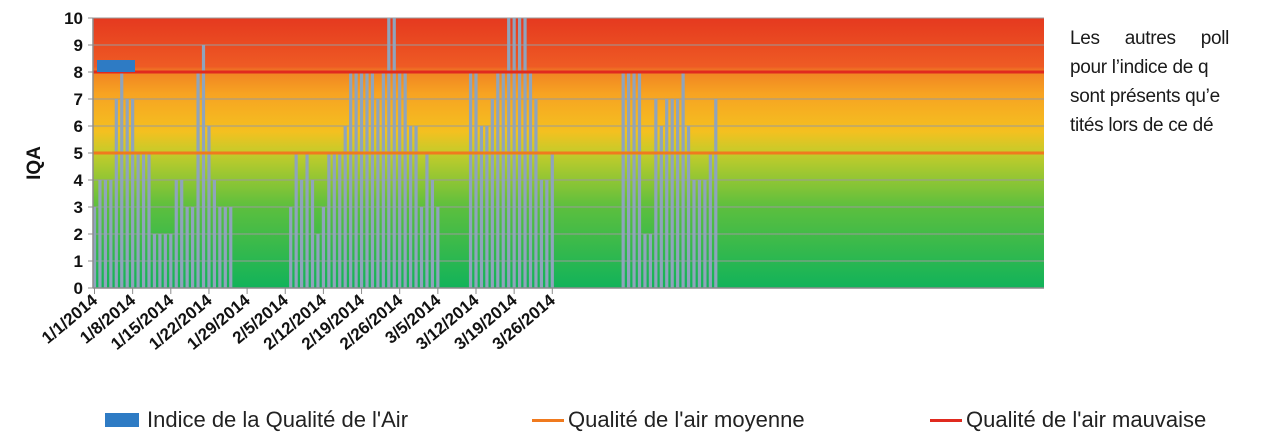 This screenshot has height=443, width=1264. I want to click on legend-swatch-iqa, so click(122, 420).